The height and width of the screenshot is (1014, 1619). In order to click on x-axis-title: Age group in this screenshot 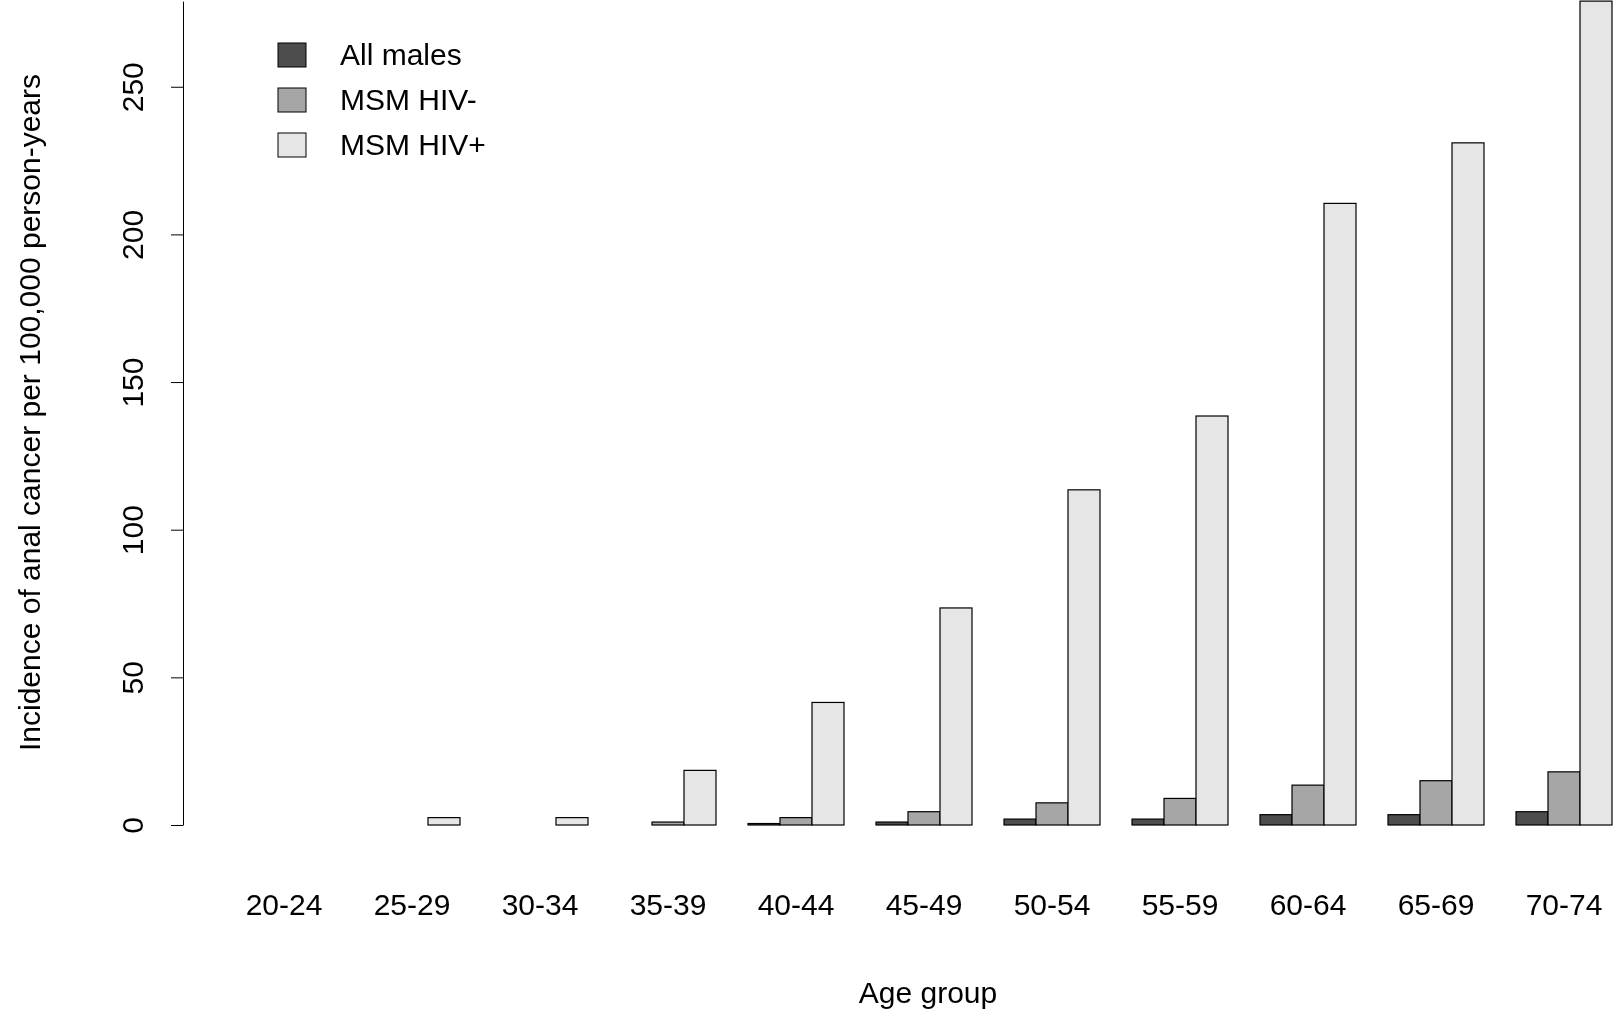, I will do `click(928, 992)`.